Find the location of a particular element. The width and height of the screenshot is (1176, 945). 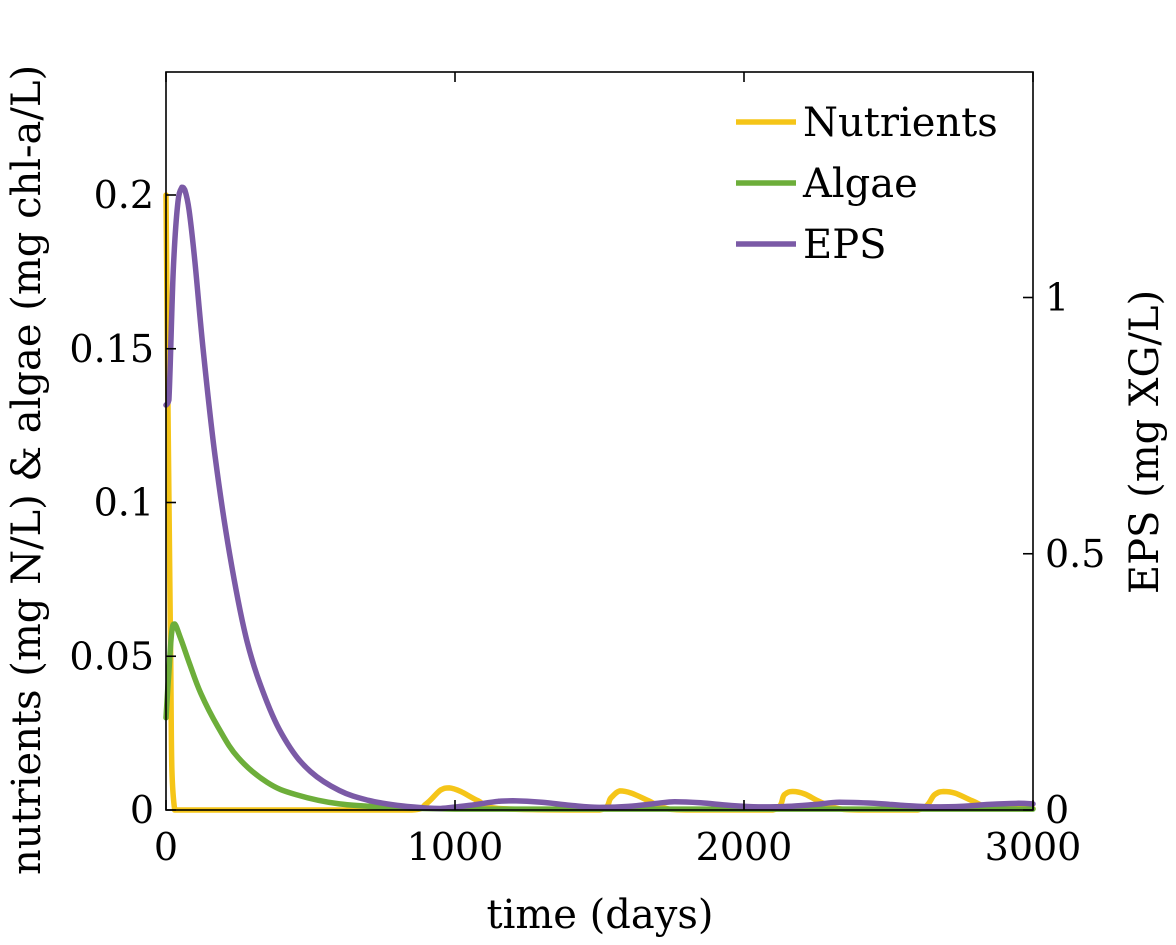

right-y-tick-label: 0 is located at coordinates (1057, 810).